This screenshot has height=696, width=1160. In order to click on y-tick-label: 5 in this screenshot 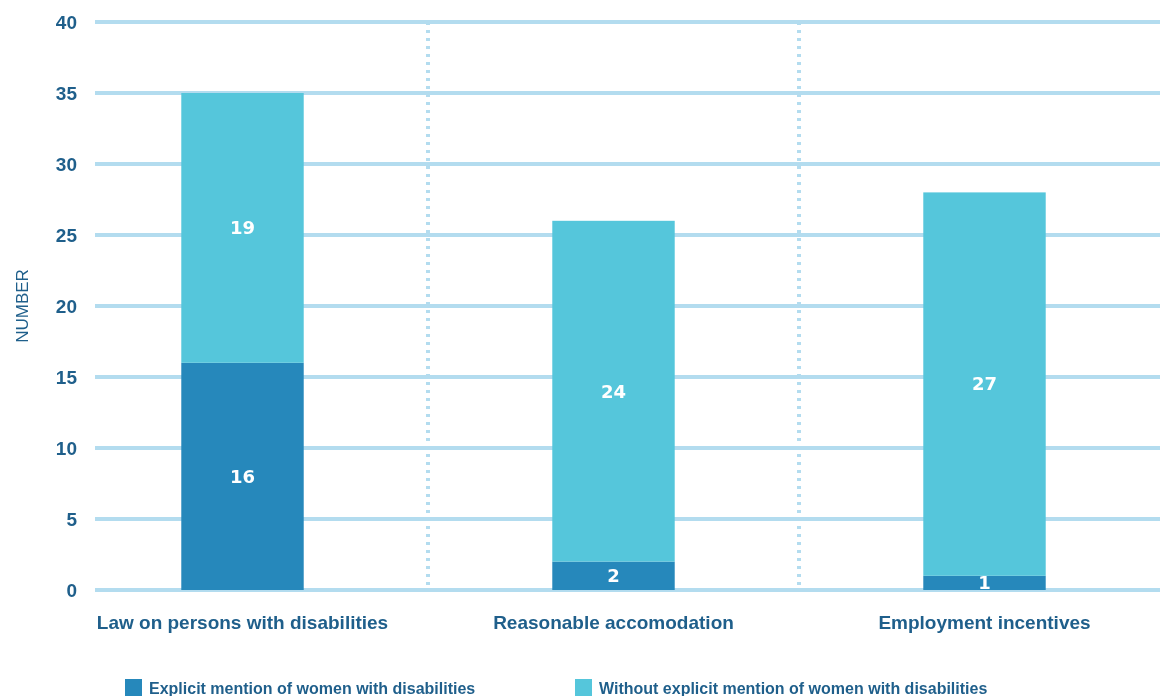, I will do `click(72, 519)`.